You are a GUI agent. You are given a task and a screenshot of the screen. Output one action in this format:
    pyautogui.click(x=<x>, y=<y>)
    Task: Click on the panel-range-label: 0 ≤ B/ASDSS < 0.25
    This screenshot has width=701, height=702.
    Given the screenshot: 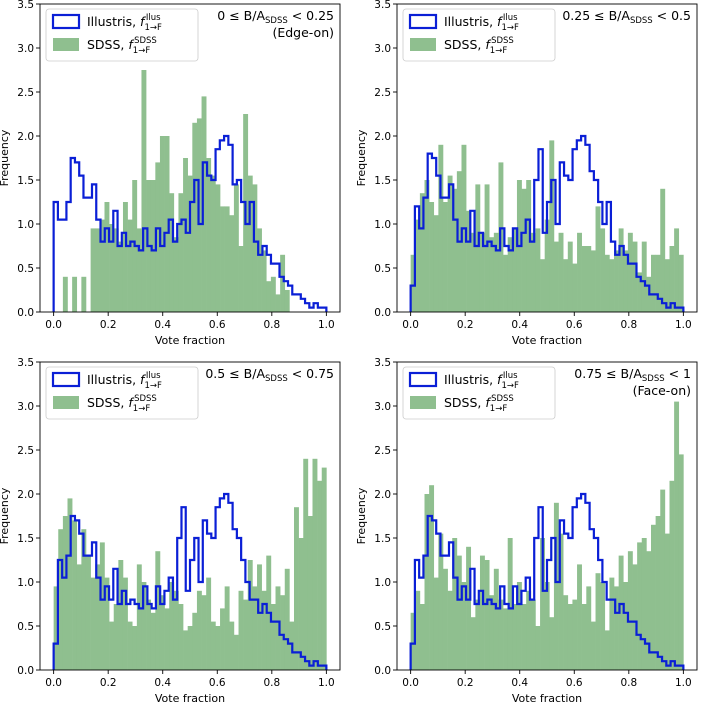 What is the action you would take?
    pyautogui.click(x=275, y=17)
    